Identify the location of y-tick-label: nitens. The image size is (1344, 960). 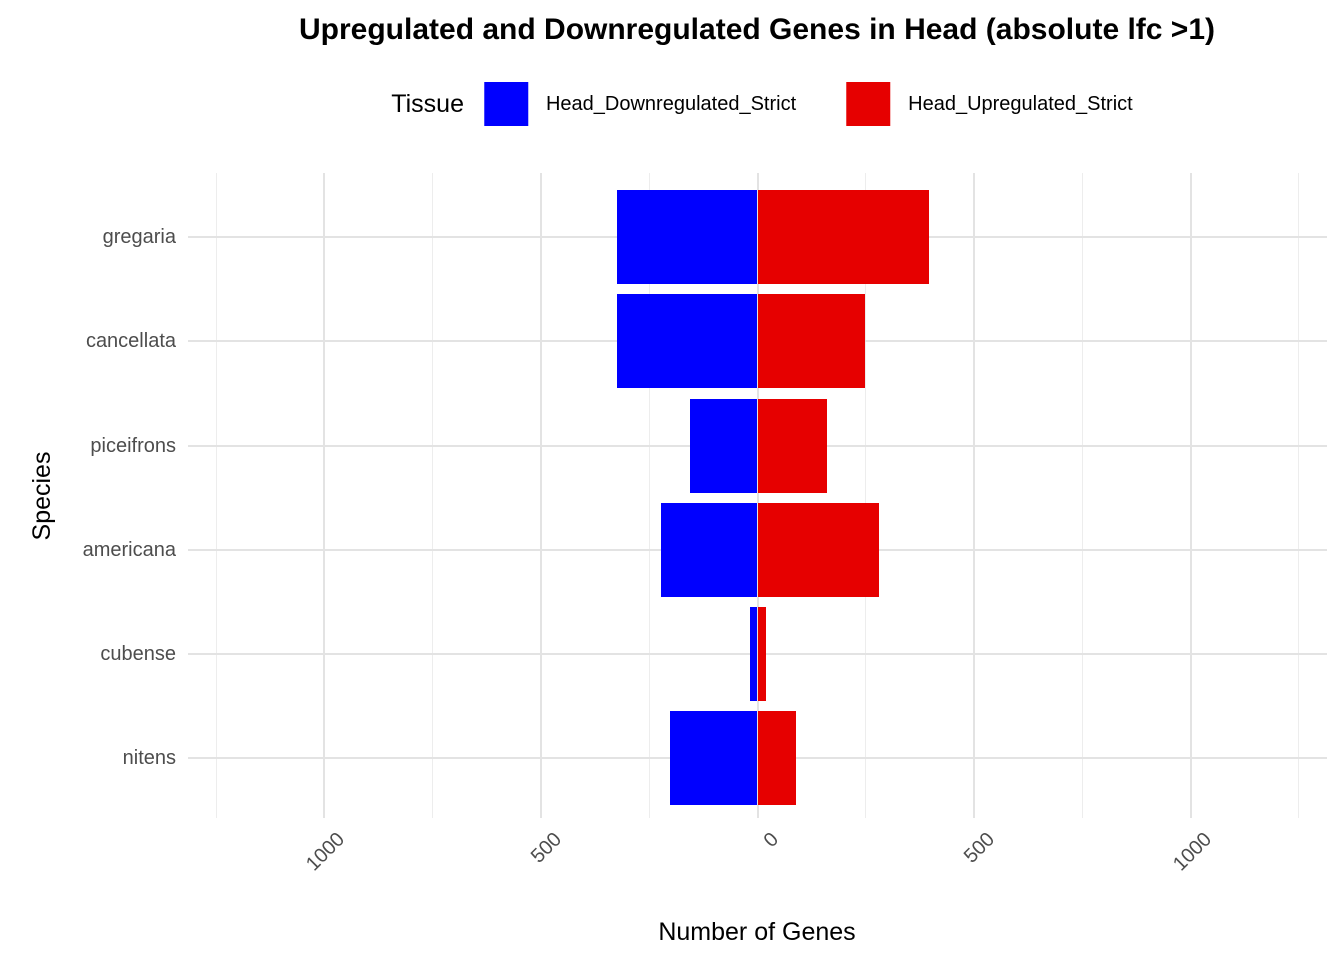
(149, 758).